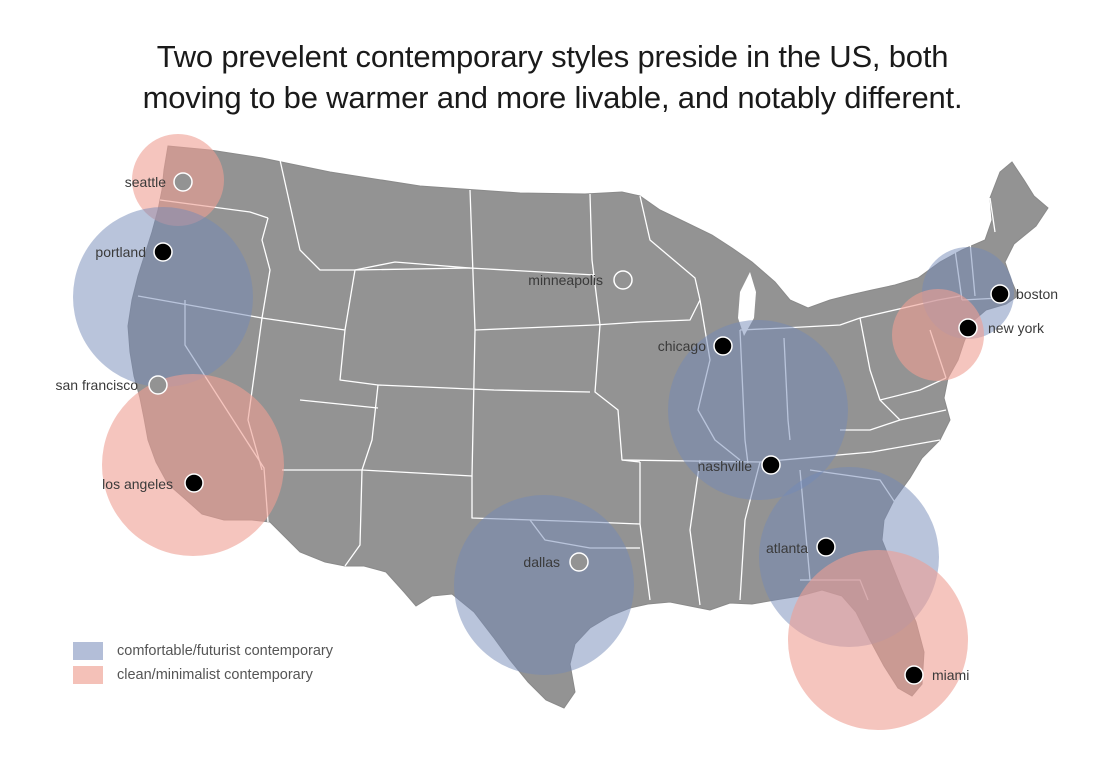 This screenshot has height=758, width=1105. Describe the element at coordinates (747, 304) in the screenshot. I see `lake-michigan` at that location.